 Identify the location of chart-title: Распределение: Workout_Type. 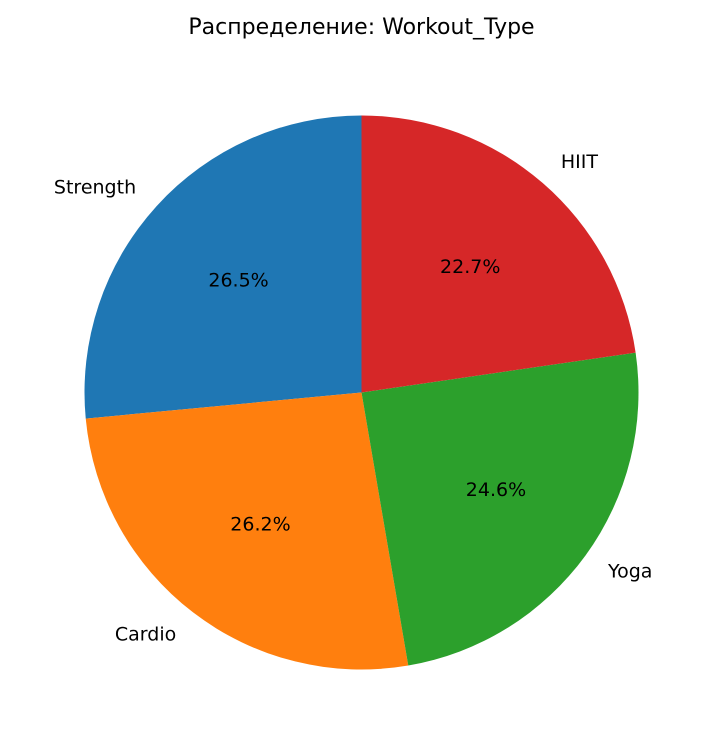
(361, 27).